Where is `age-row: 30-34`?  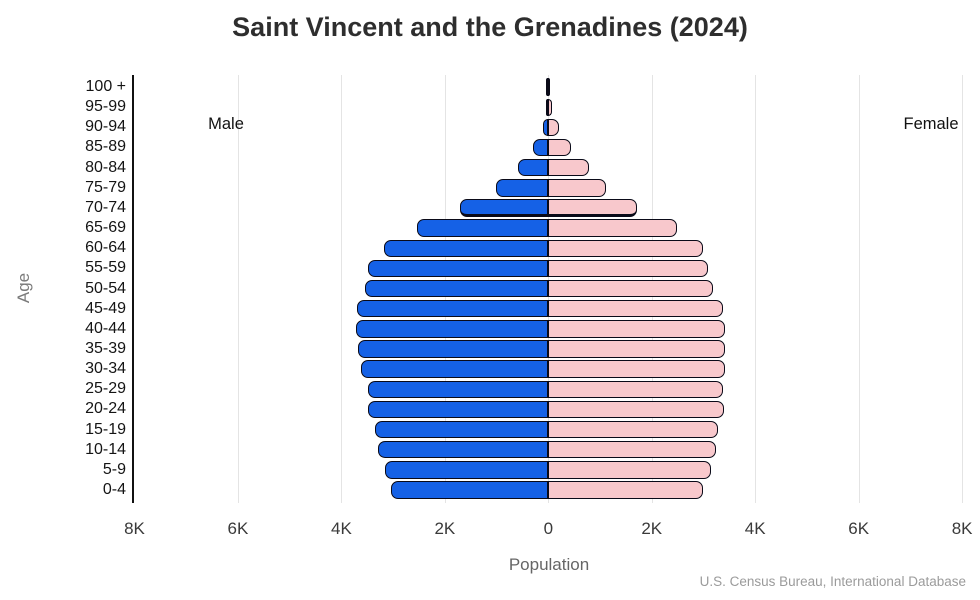 age-row: 30-34 is located at coordinates (490, 369).